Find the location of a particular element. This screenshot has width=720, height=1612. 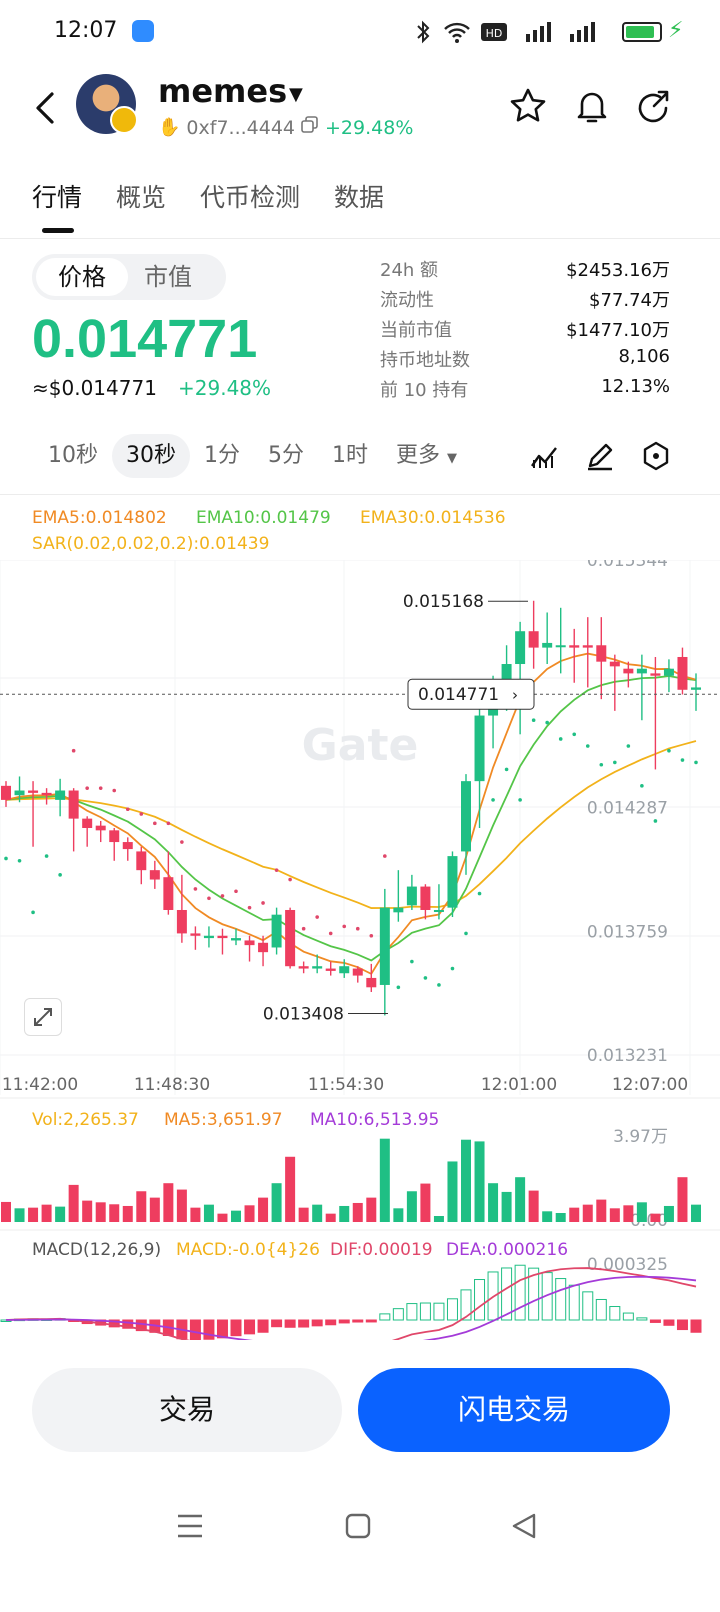

trade-button: 交易 is located at coordinates (187, 1410).